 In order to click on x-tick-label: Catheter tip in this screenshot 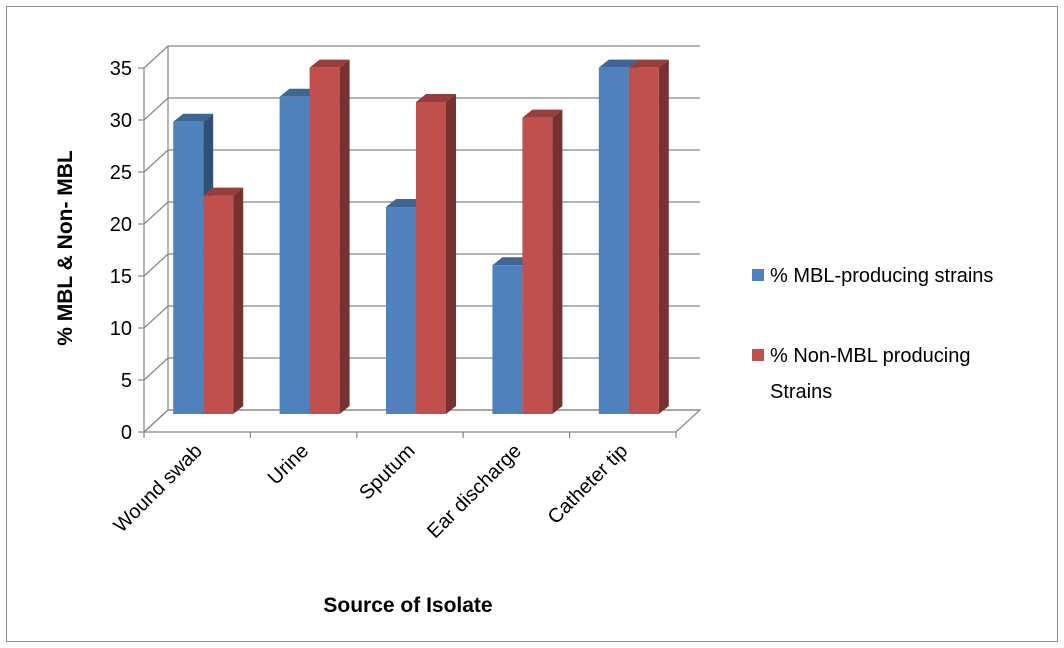, I will do `click(588, 484)`.